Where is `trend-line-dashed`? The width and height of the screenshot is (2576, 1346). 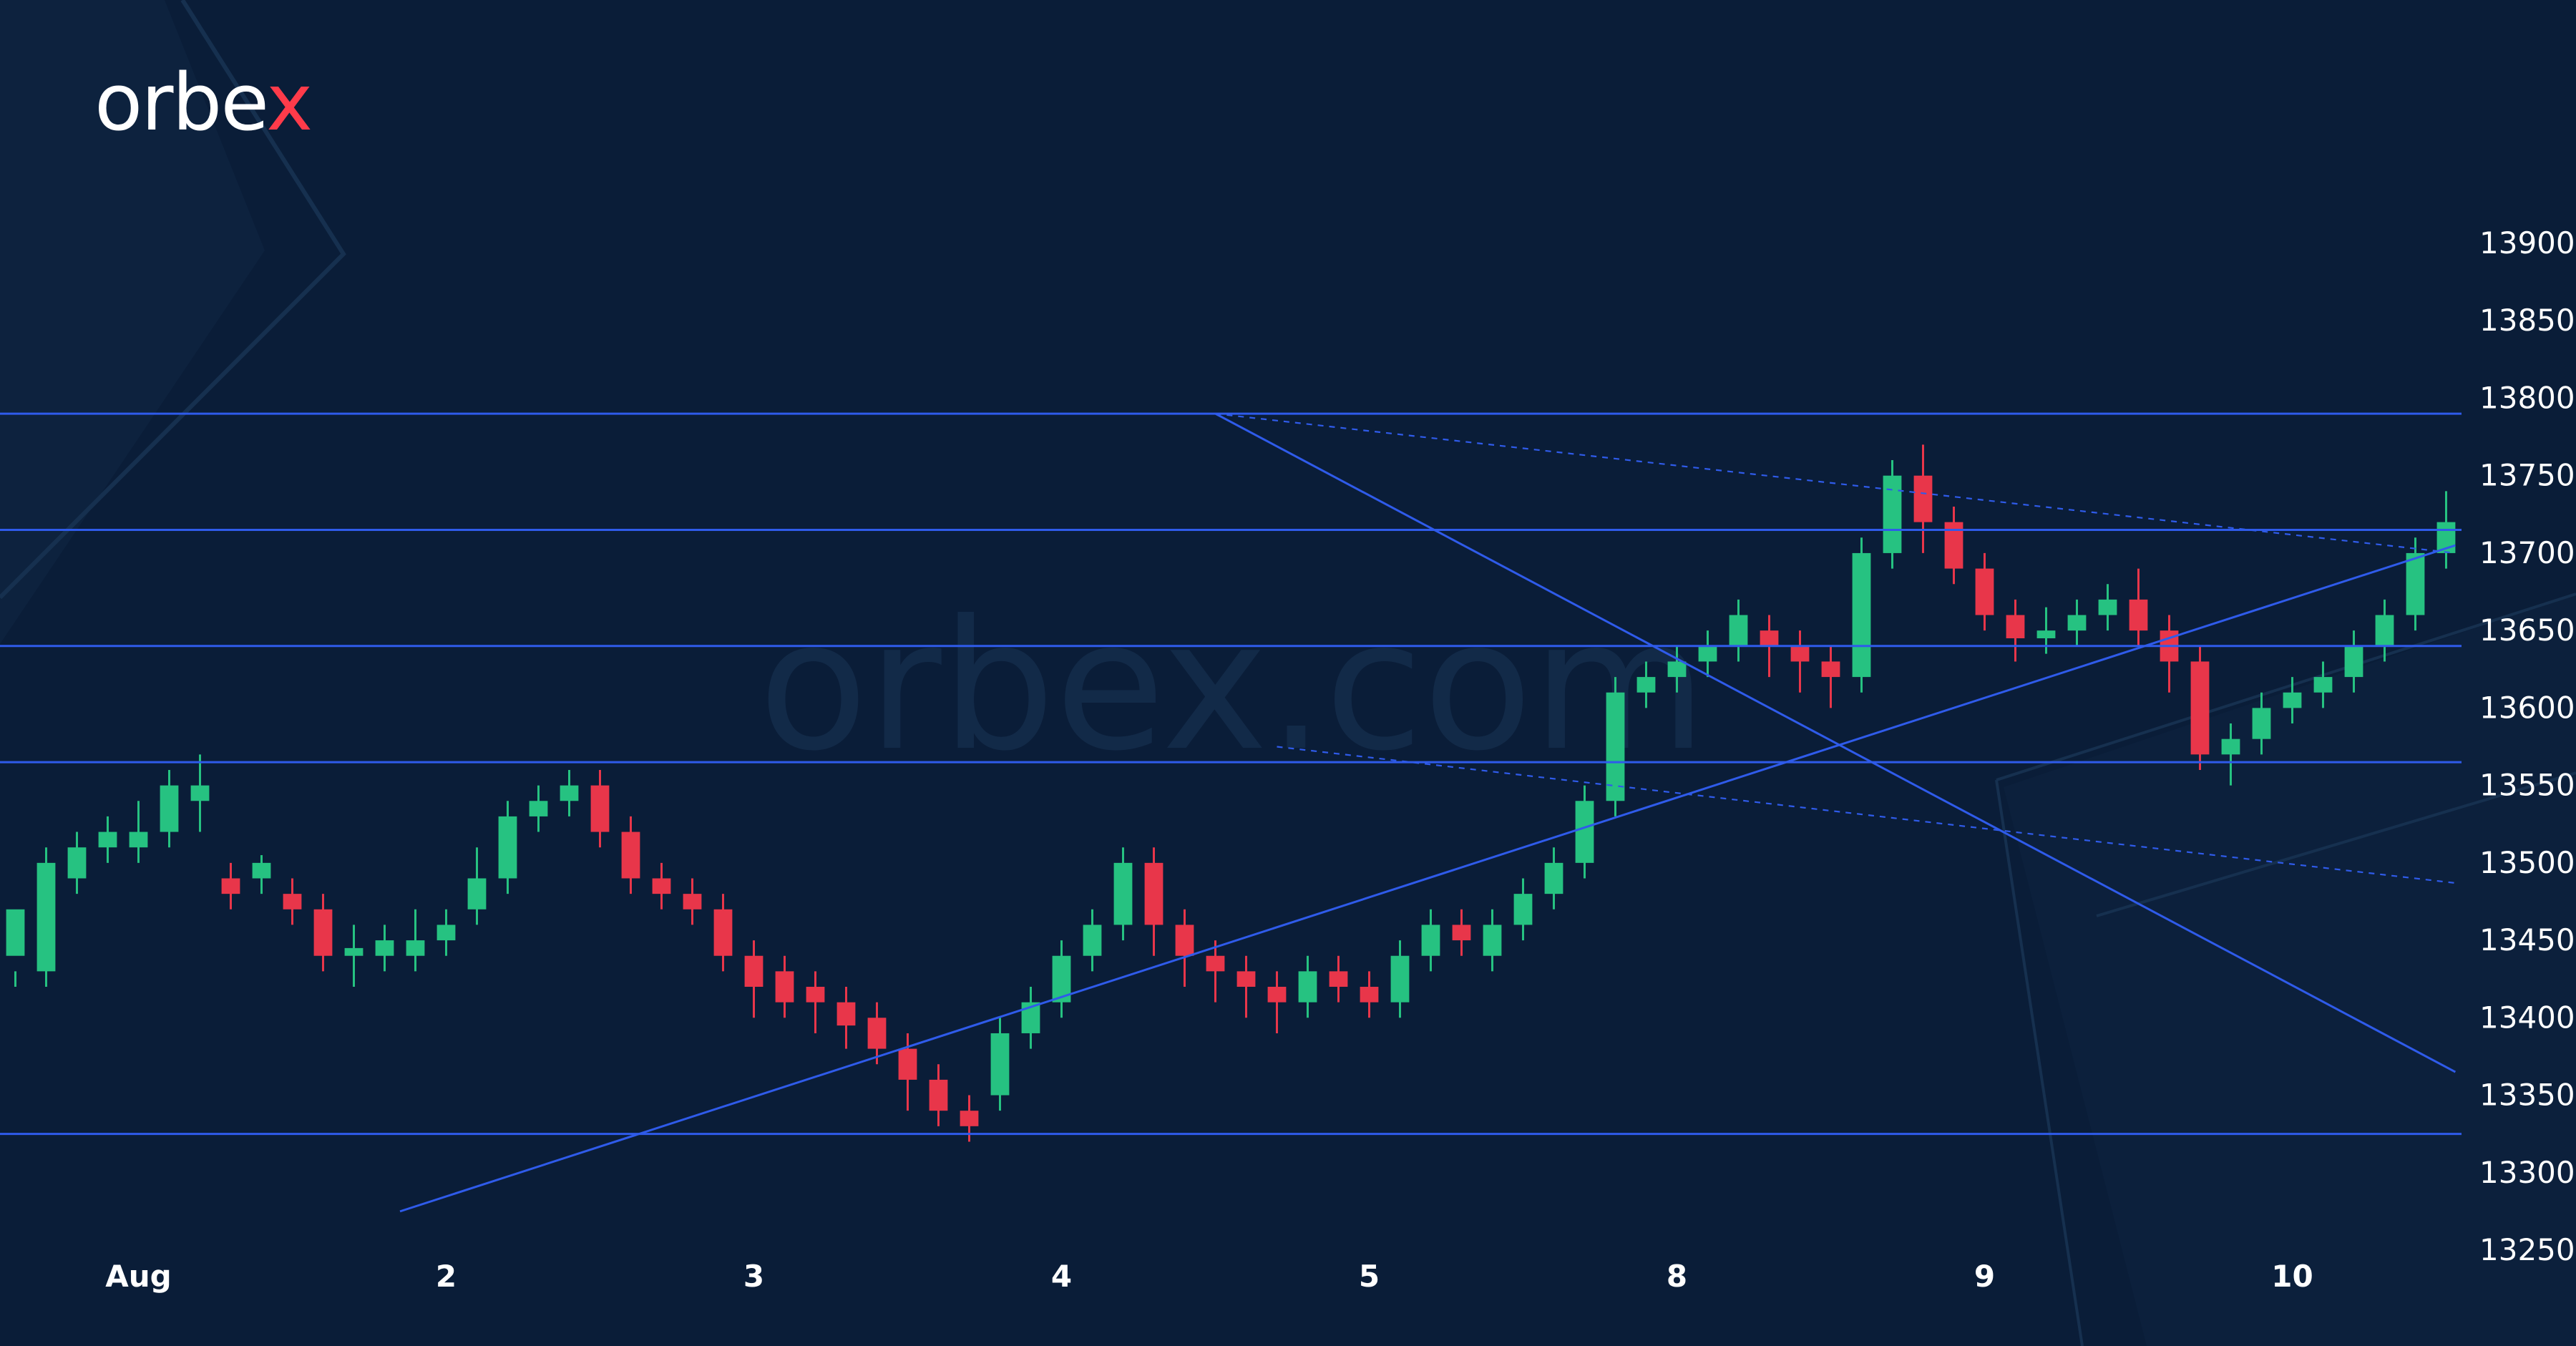 trend-line-dashed is located at coordinates (1835, 484).